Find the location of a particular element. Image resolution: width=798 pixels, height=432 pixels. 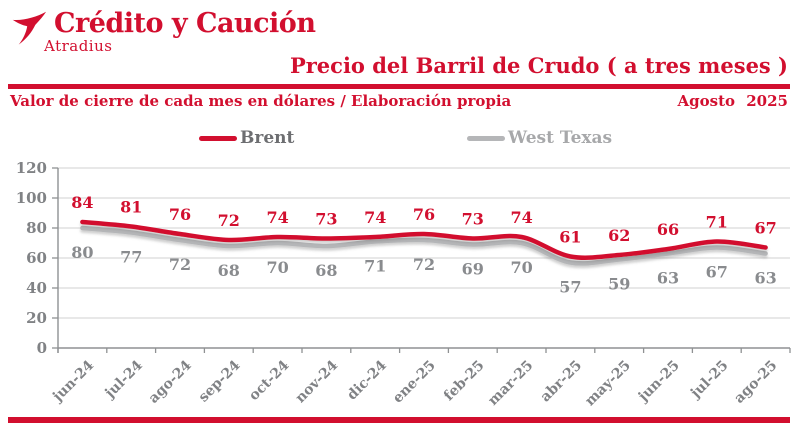

brent-line is located at coordinates (424, 239).